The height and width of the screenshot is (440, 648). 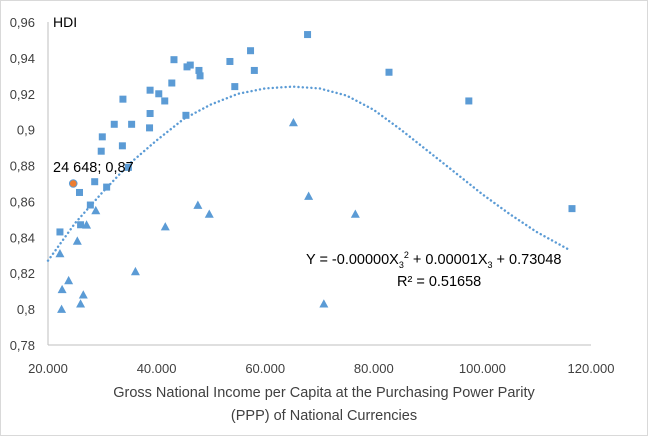 I want to click on equation-superscript: 2, so click(x=406, y=255).